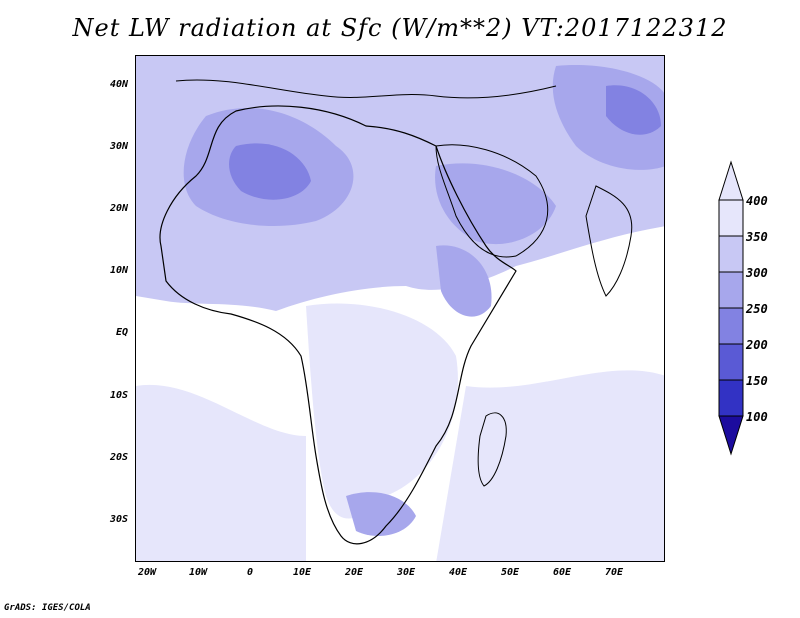  What do you see at coordinates (757, 237) in the screenshot?
I see `colorbar-label: 350` at bounding box center [757, 237].